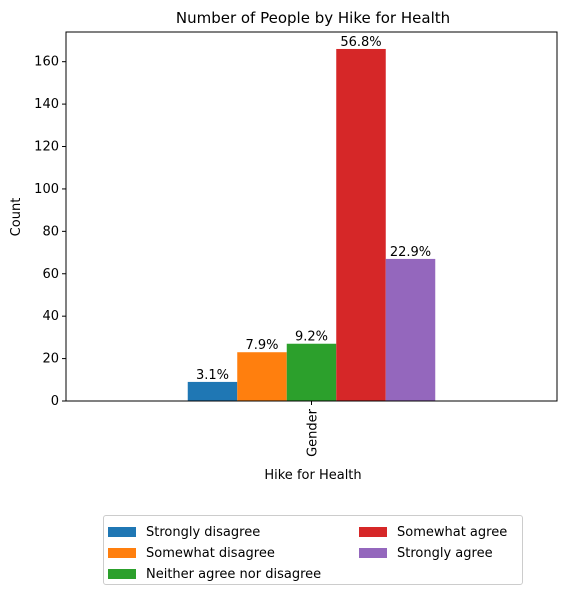  Describe the element at coordinates (261, 345) in the screenshot. I see `bar-data-label: 7.9%` at that location.